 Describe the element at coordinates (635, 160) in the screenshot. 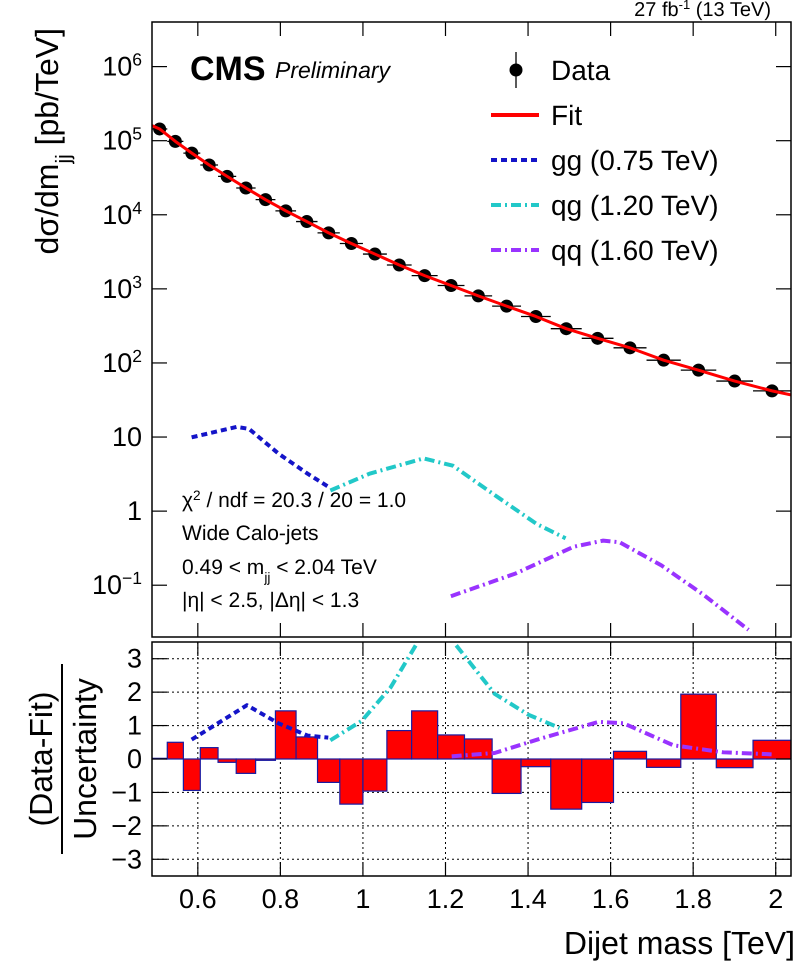

I see `legend-label: gg (0.75 TeV)` at that location.